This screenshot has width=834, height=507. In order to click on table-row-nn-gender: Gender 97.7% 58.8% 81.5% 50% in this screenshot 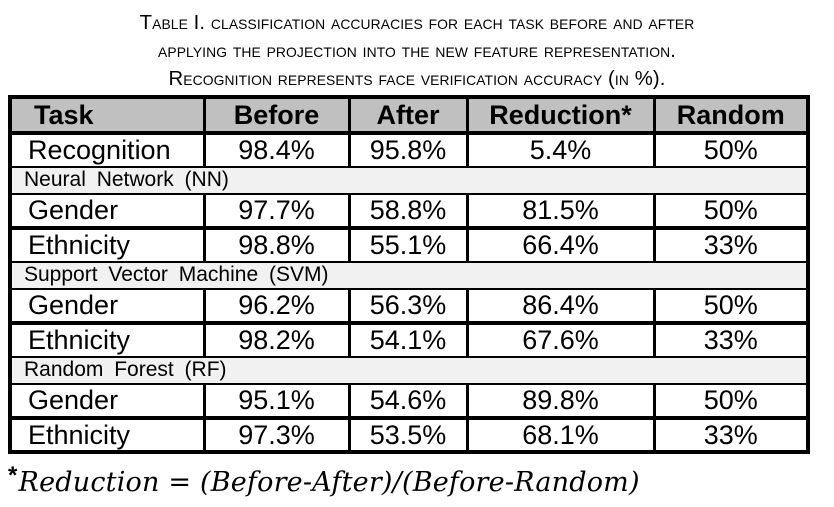, I will do `click(409, 211)`.